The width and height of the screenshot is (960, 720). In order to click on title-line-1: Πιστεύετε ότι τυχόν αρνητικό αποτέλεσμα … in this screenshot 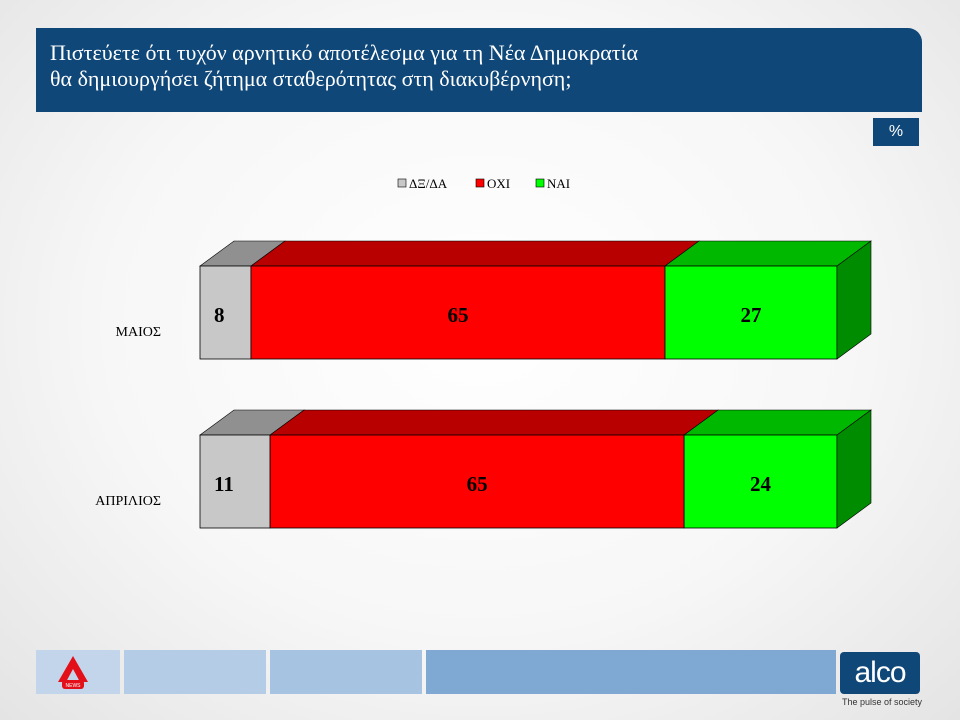, I will do `click(344, 52)`.